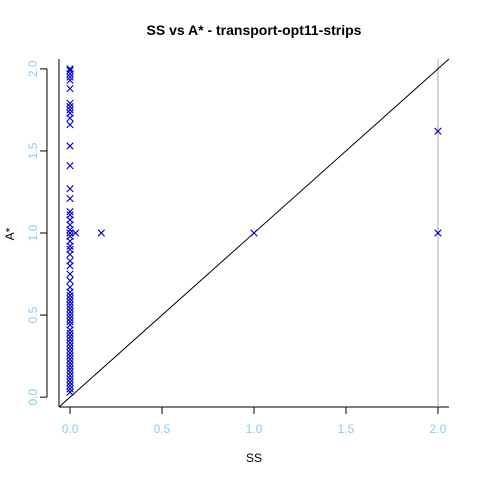 The width and height of the screenshot is (480, 480). What do you see at coordinates (33, 314) in the screenshot?
I see `y-tick-label: 0.5` at bounding box center [33, 314].